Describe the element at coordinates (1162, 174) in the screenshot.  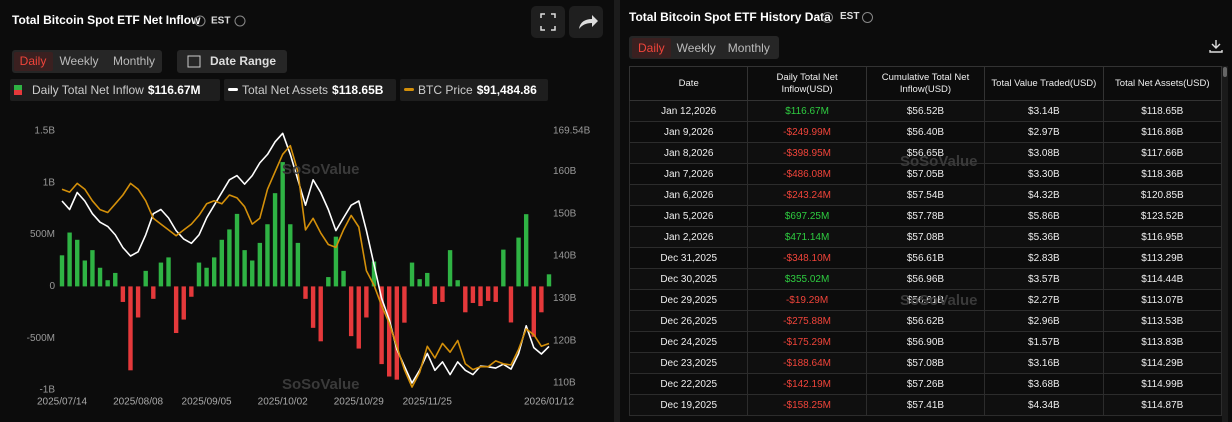
I see `table-cell: $118.36B` at that location.